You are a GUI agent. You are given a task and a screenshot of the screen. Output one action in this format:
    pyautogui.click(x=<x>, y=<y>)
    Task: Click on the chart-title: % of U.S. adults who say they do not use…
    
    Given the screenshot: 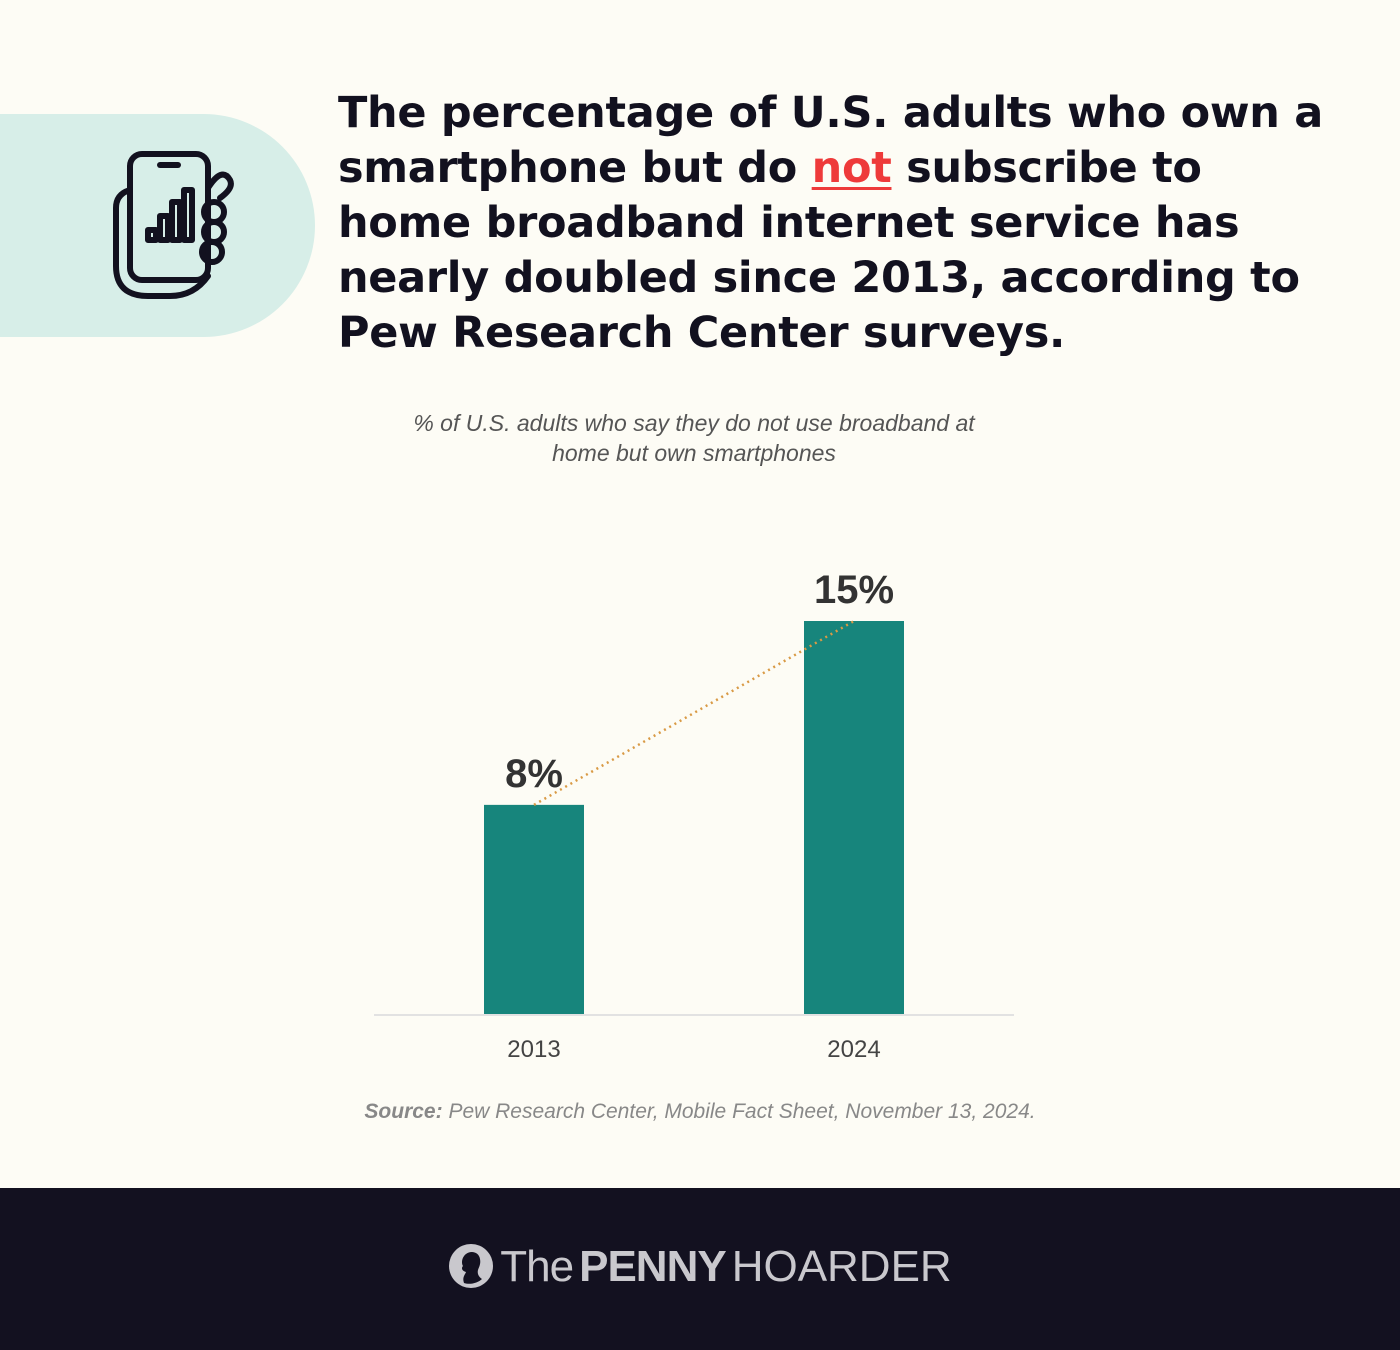 What is the action you would take?
    pyautogui.click(x=694, y=438)
    